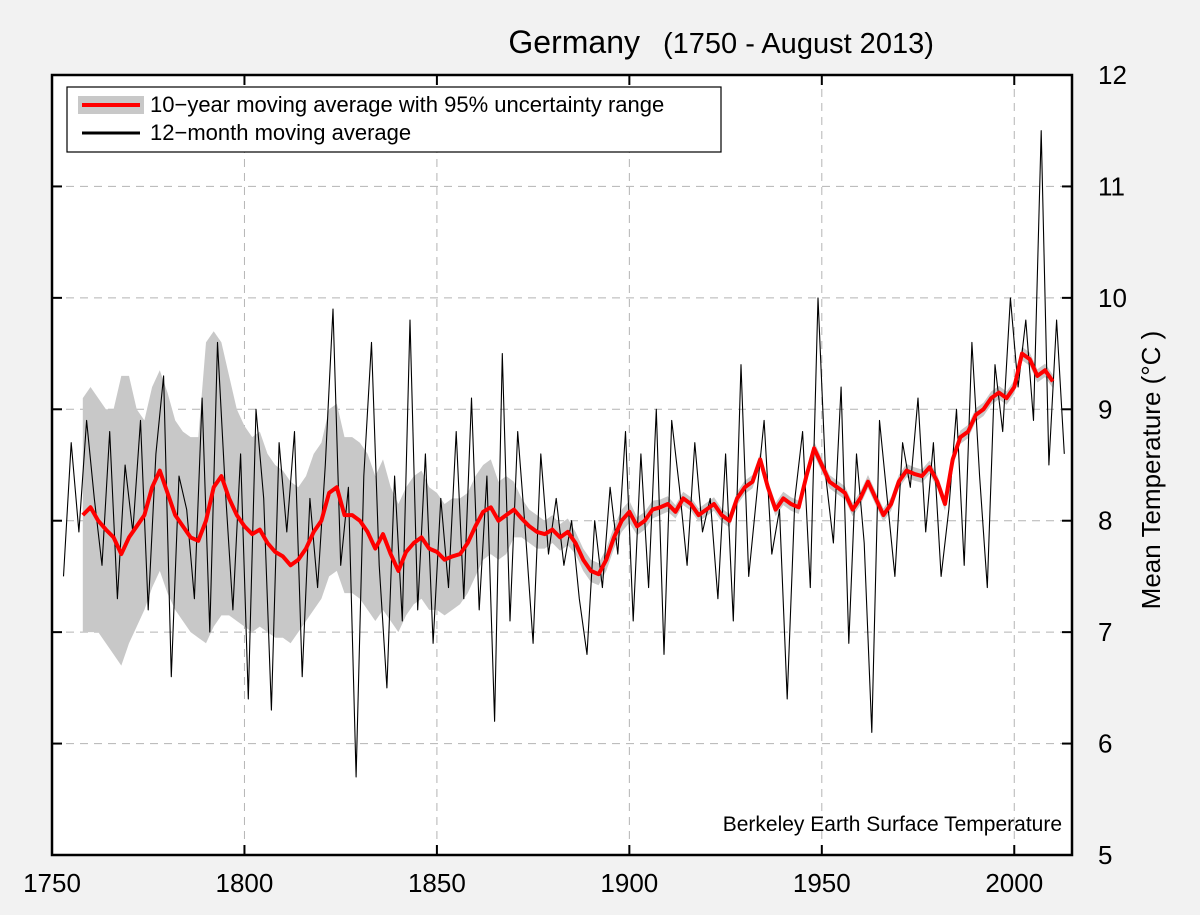  I want to click on x-tick-label: 1950, so click(822, 883).